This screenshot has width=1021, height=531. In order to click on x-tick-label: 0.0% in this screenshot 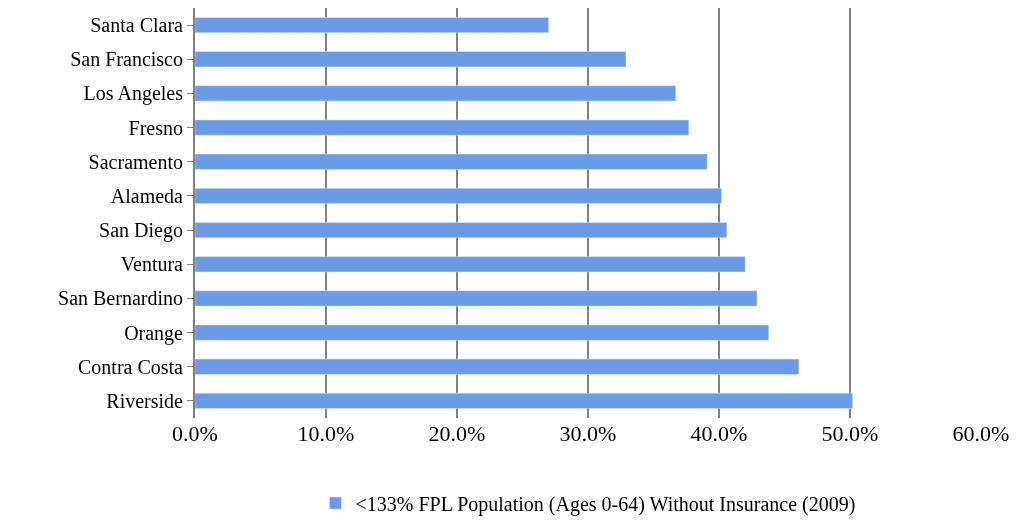, I will do `click(195, 433)`.